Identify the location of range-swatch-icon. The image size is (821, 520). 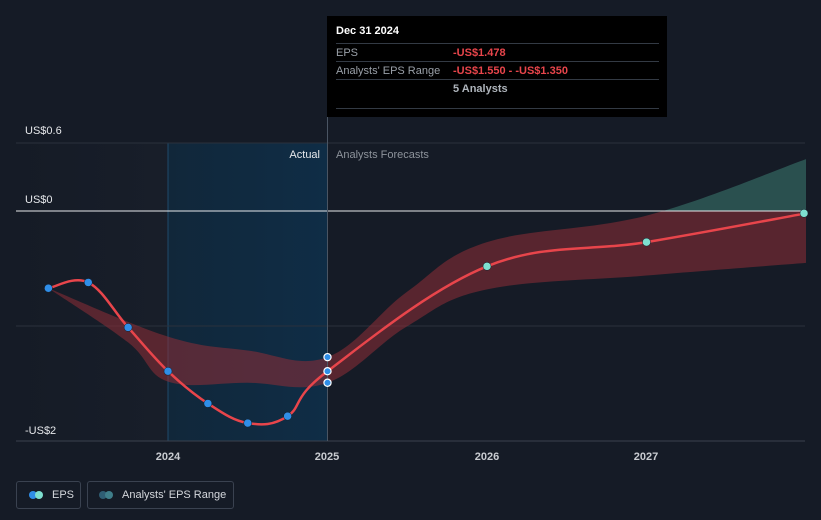
(106, 495).